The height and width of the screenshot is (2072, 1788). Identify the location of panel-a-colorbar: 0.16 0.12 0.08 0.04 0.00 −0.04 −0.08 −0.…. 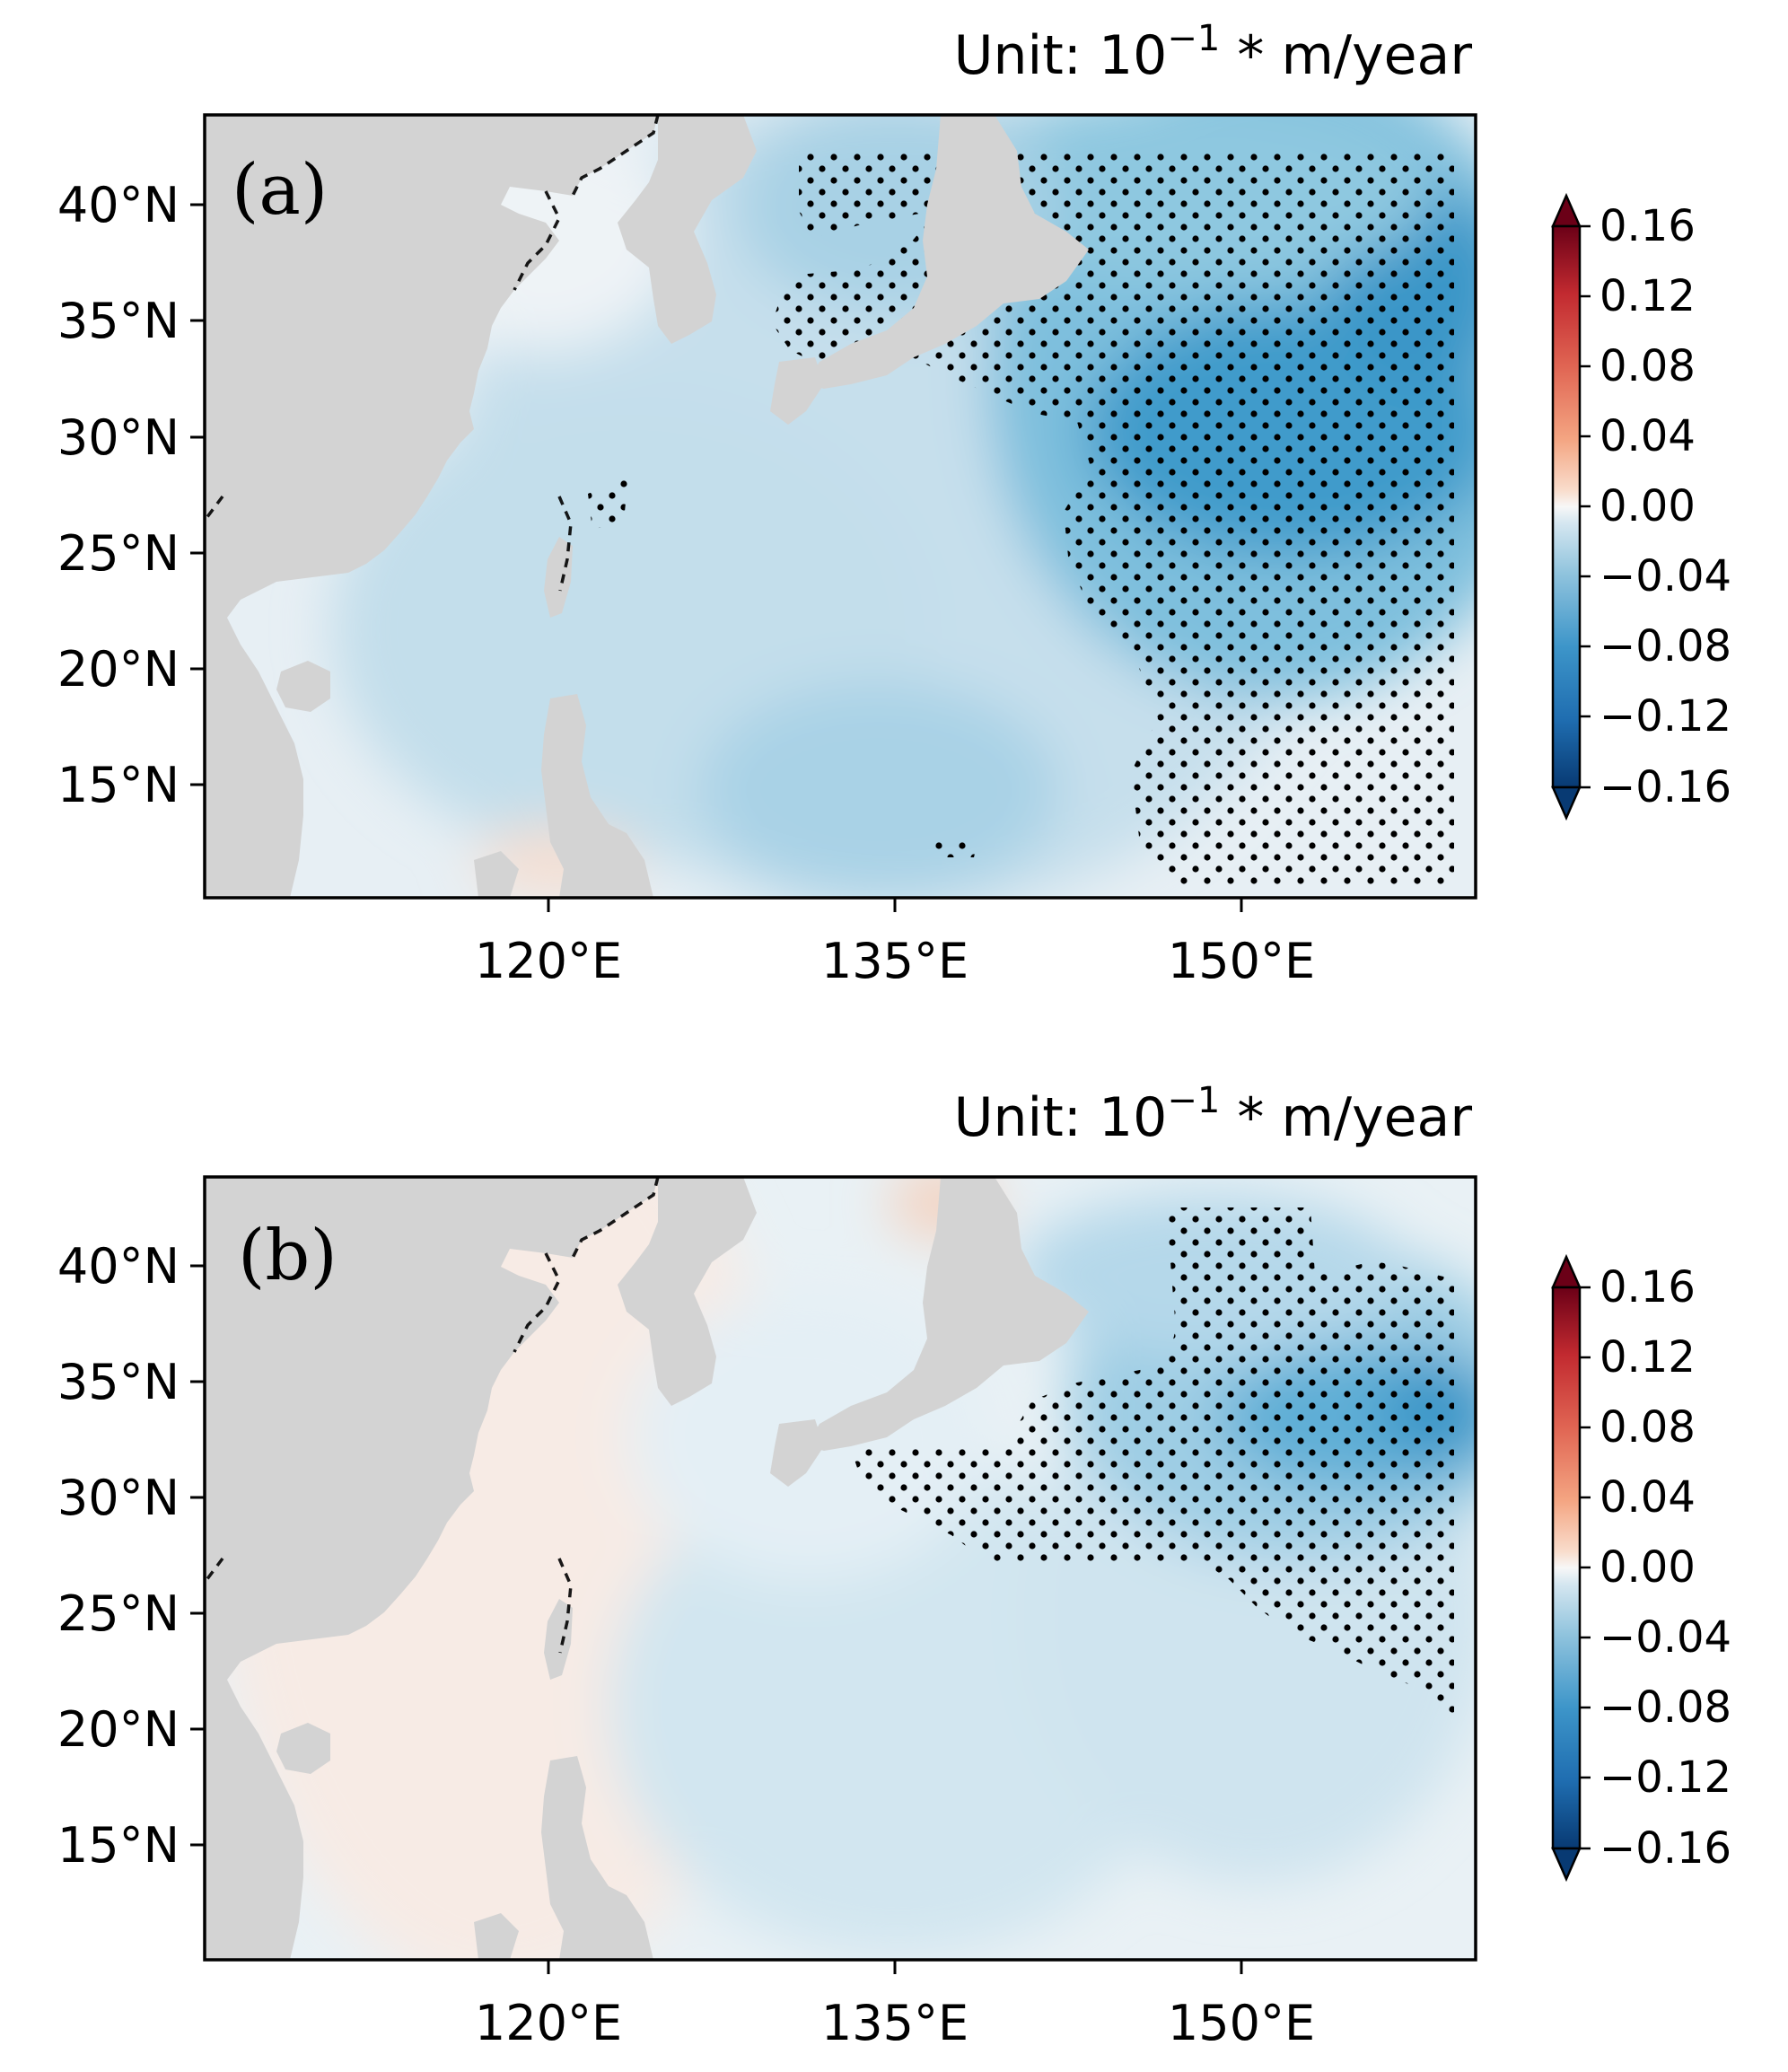
(1641, 507).